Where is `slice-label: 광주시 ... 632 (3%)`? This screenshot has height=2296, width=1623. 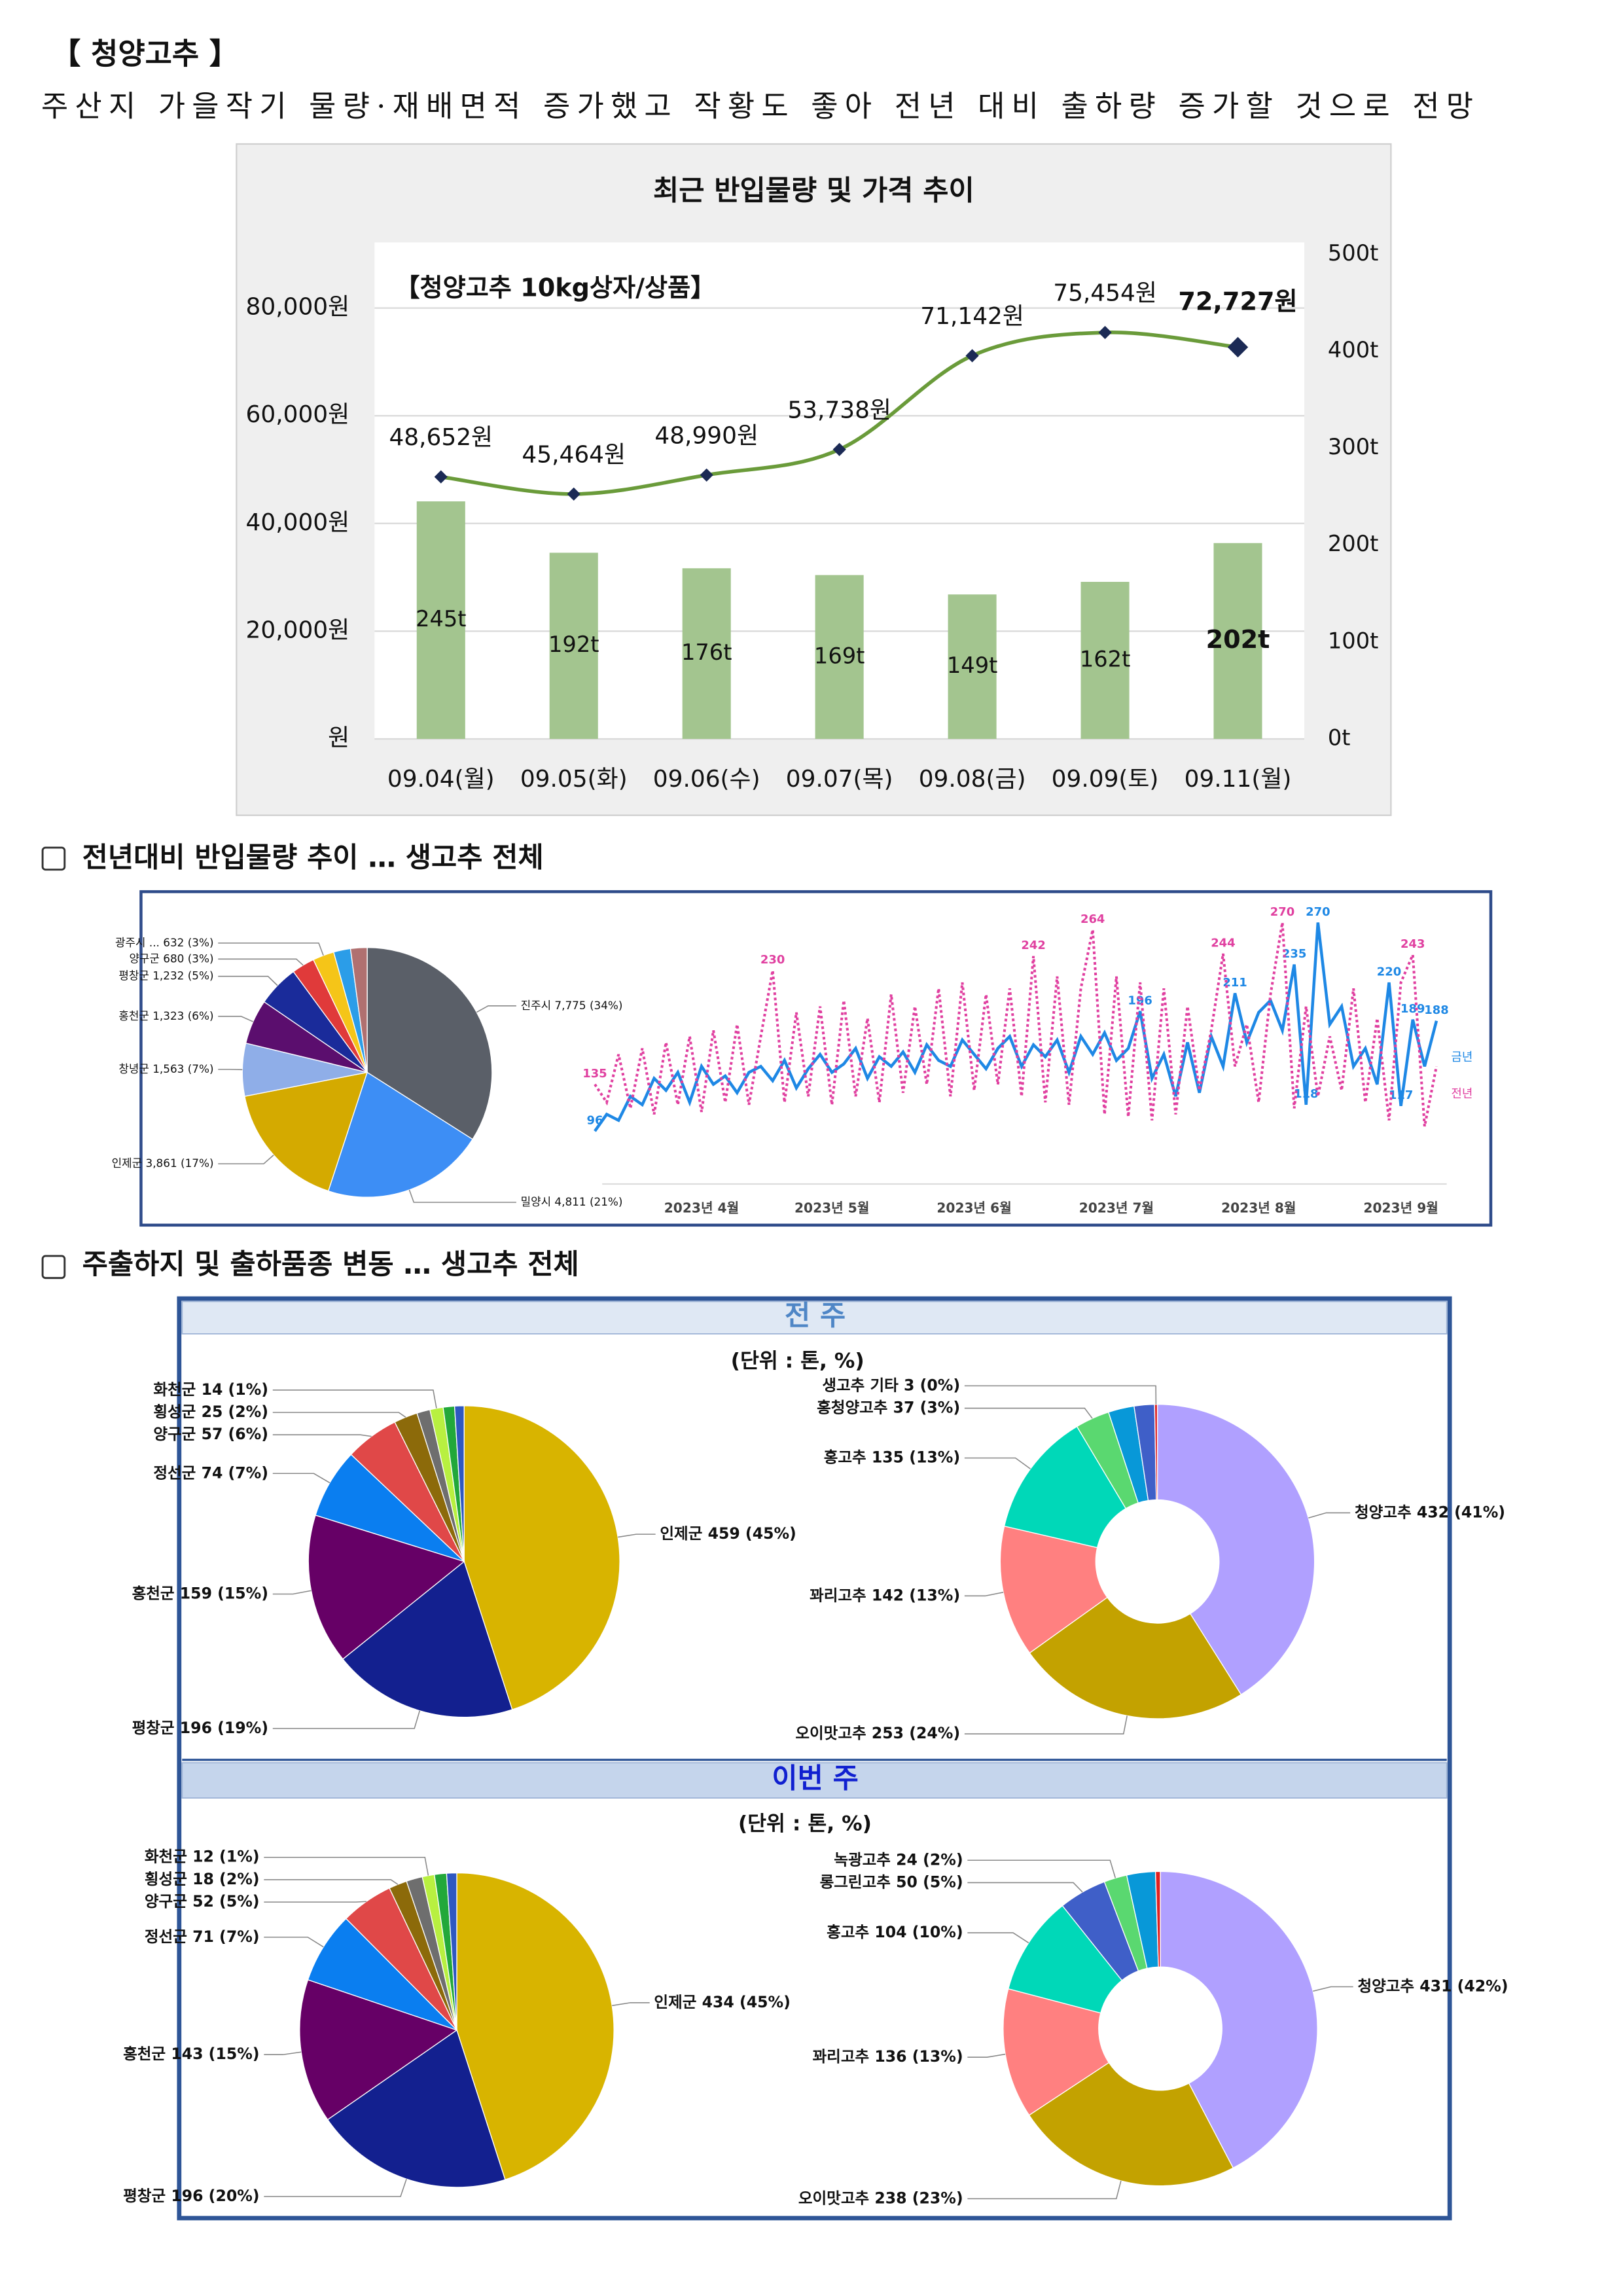
slice-label: 광주시 ... 632 (3%) is located at coordinates (164, 942).